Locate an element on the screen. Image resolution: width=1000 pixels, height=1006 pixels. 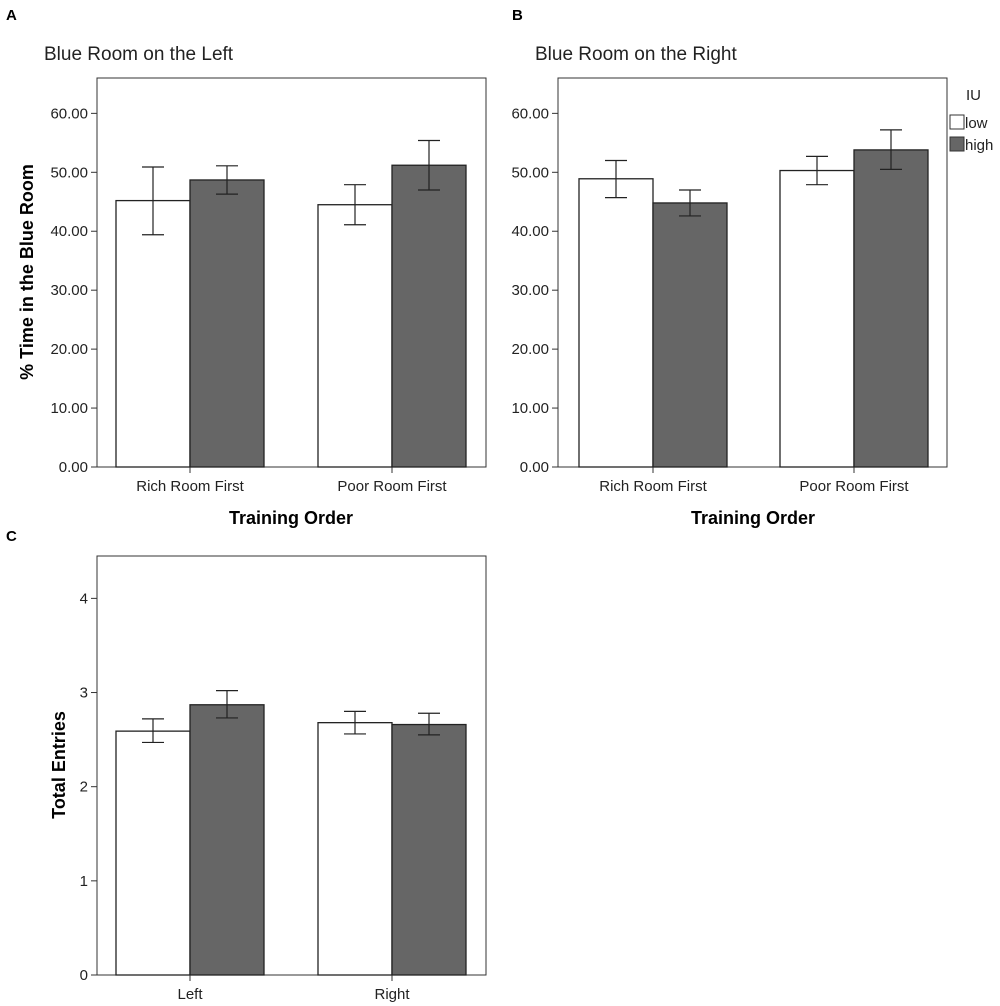
chart-c-x-axis: Left Right is located at coordinates (293, 989).